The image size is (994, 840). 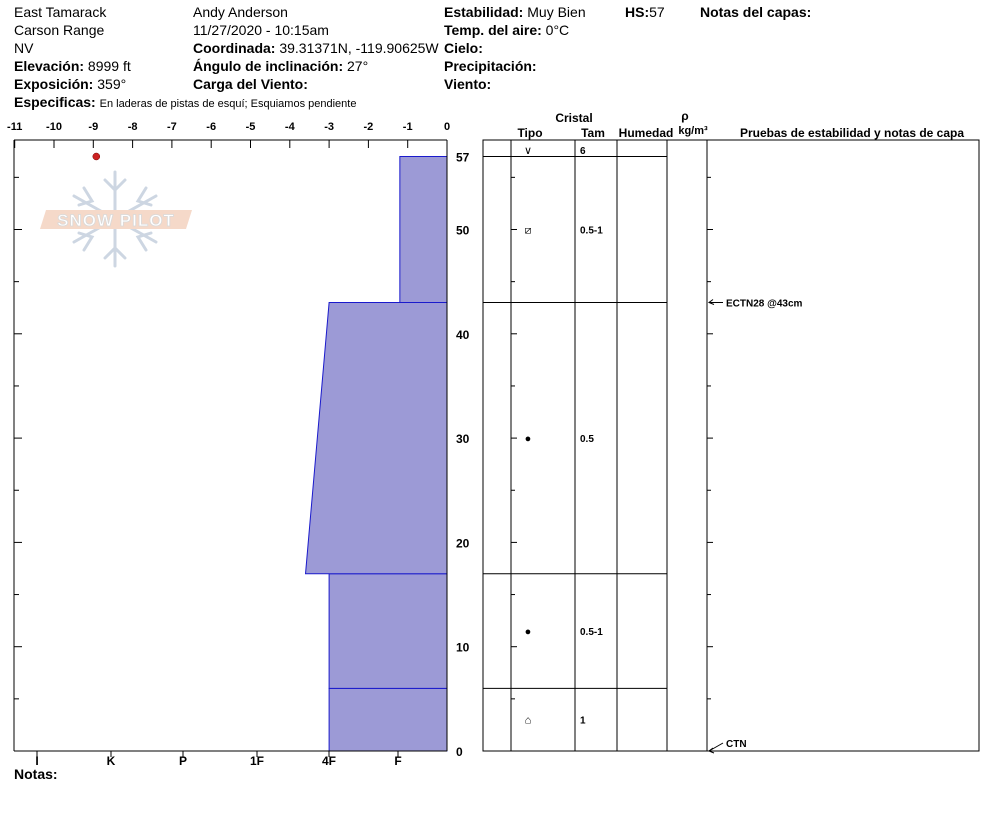 What do you see at coordinates (459, 752) in the screenshot?
I see `height-tick-label: 0` at bounding box center [459, 752].